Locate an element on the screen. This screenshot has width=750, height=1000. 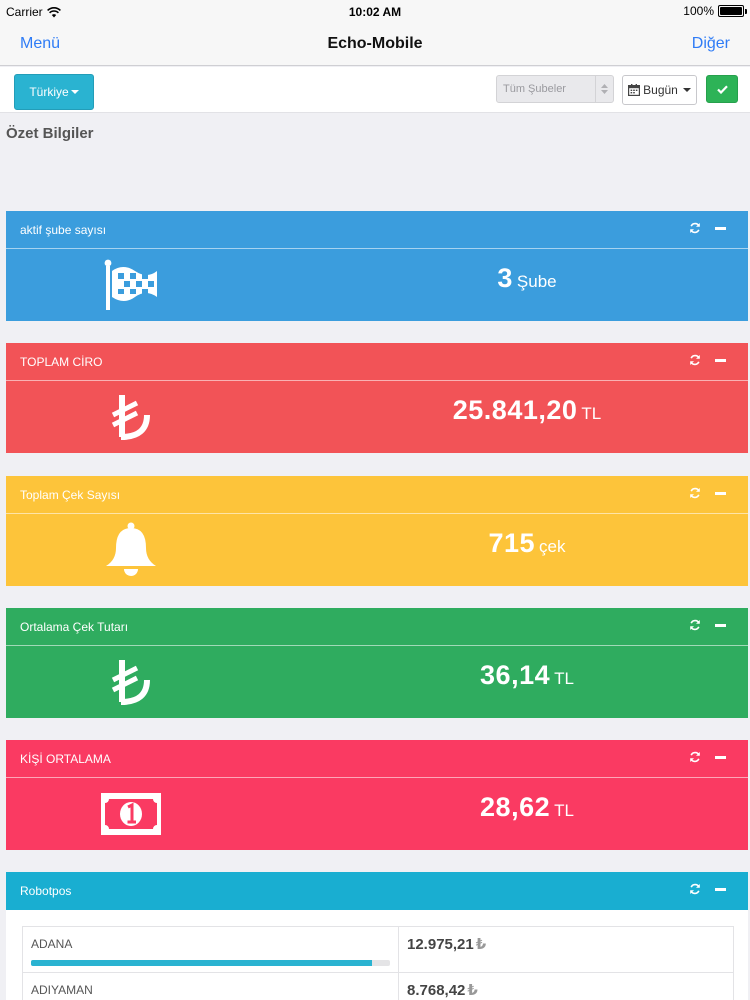
battery-icon is located at coordinates (732, 11).